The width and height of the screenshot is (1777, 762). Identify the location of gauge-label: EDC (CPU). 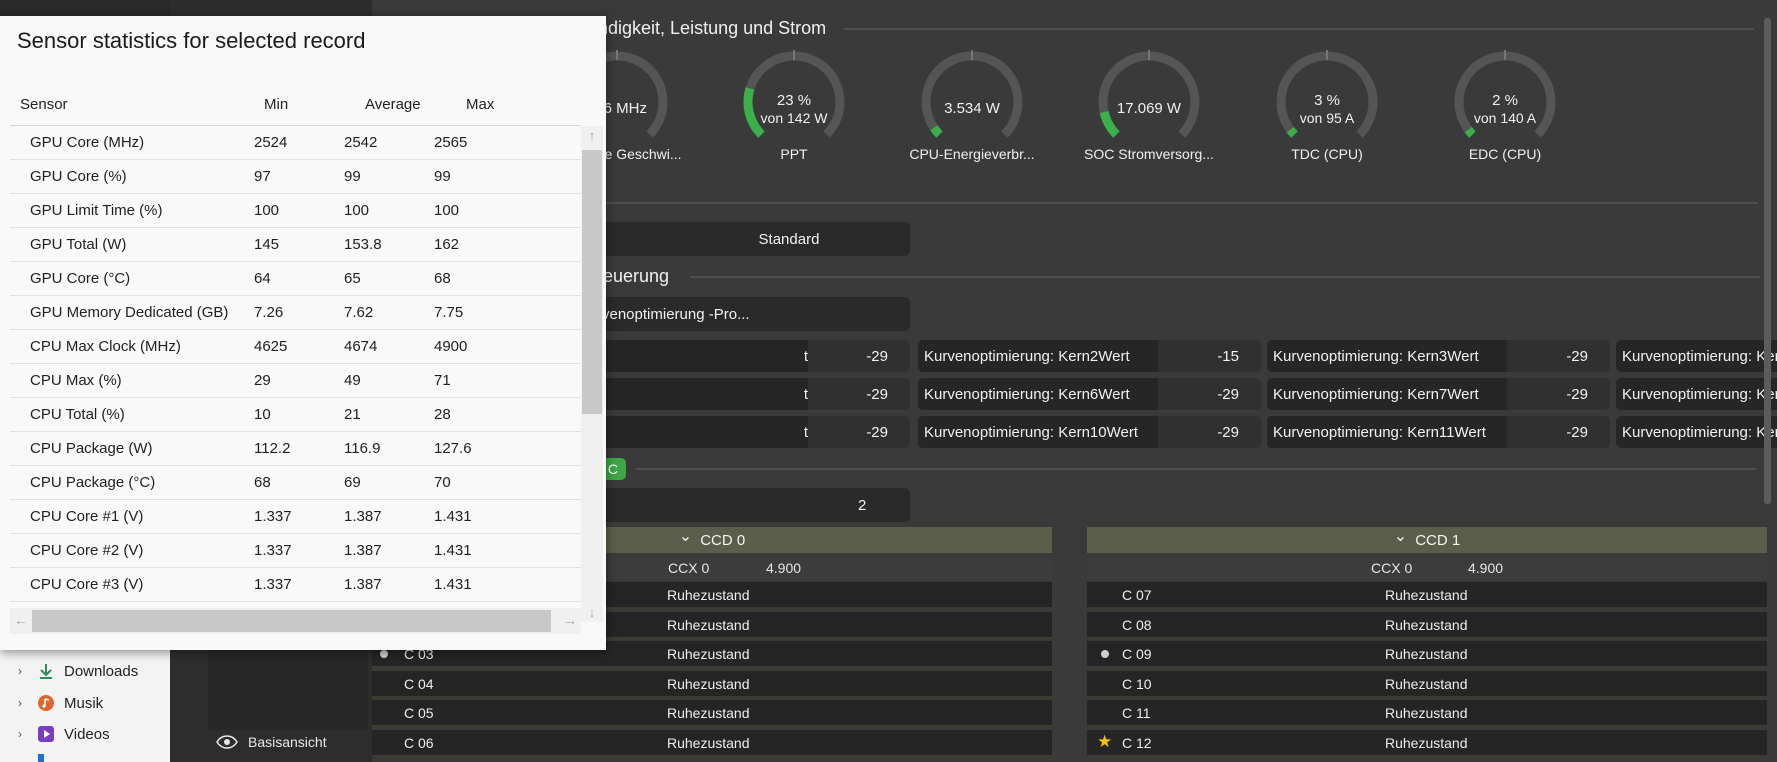
(1505, 154).